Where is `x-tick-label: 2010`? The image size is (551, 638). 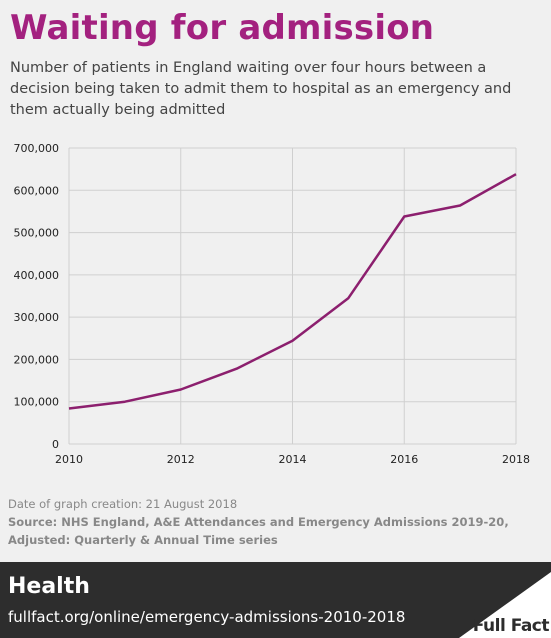 x-tick-label: 2010 is located at coordinates (69, 459).